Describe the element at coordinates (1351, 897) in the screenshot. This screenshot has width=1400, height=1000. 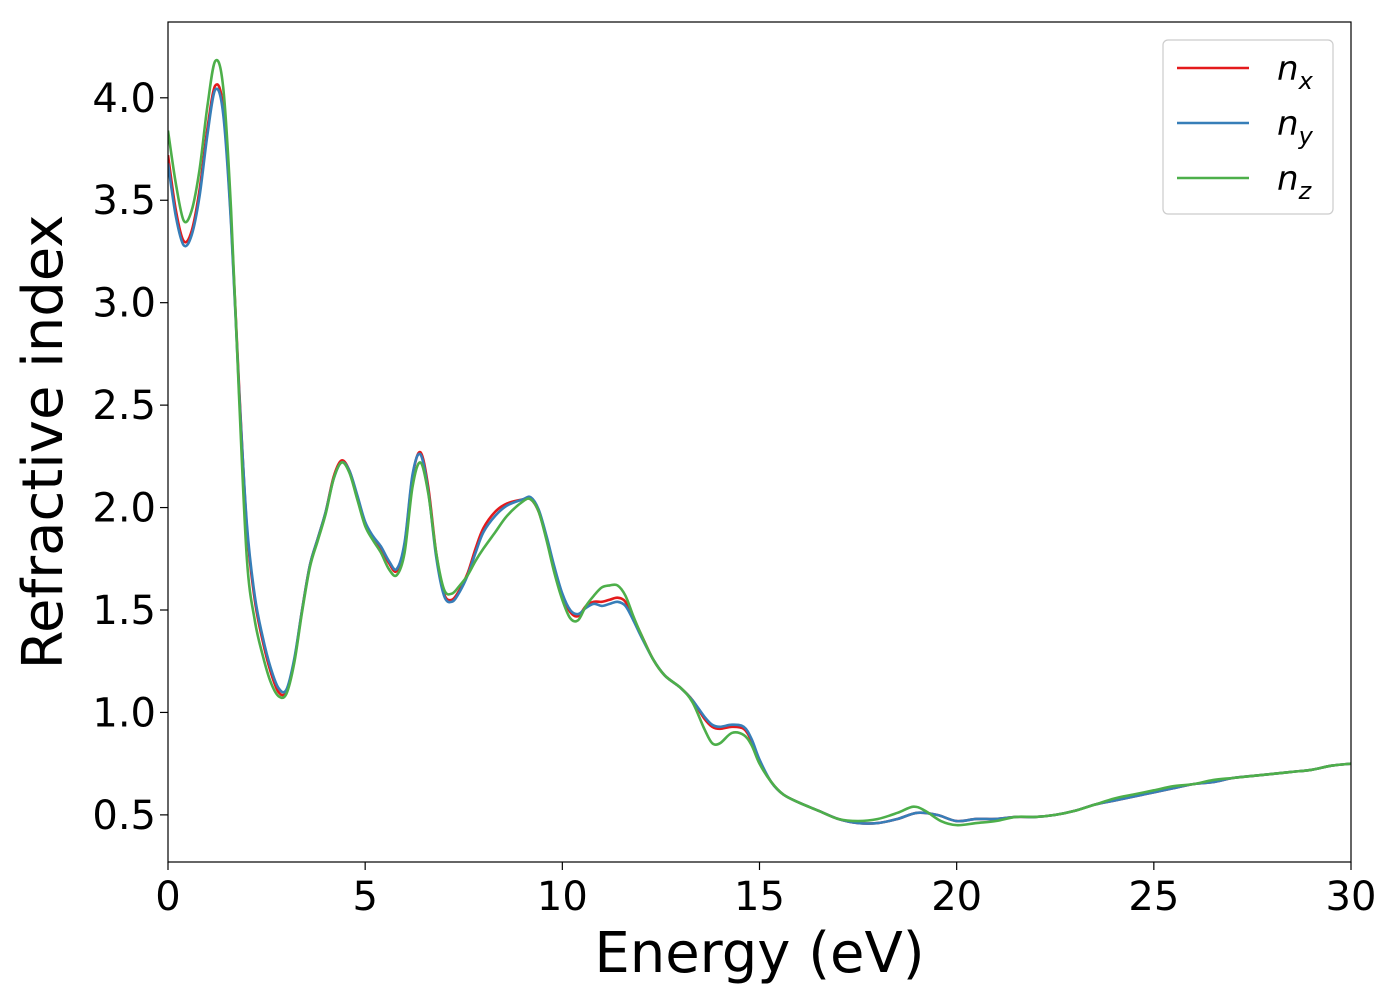
I see `x-tick-label: 30` at that location.